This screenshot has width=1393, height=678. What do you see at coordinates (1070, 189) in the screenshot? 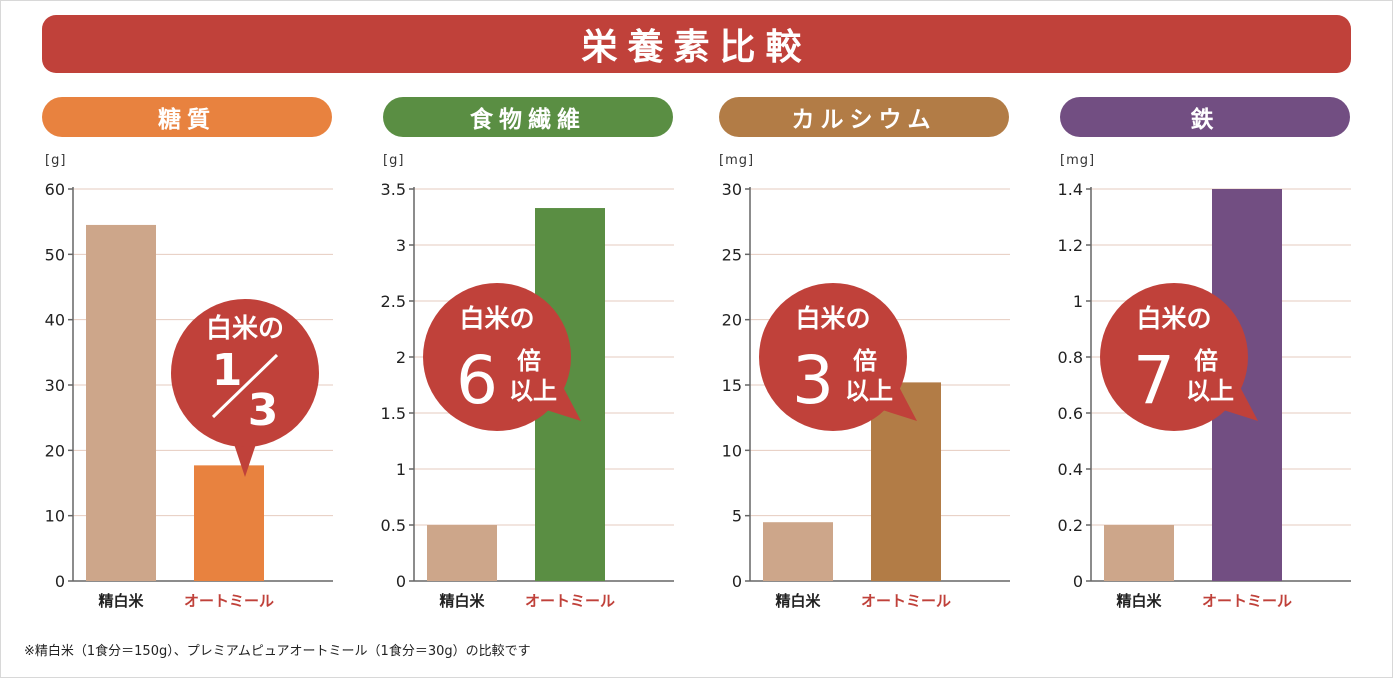
I see `y-tick-label: 1.4` at bounding box center [1070, 189].